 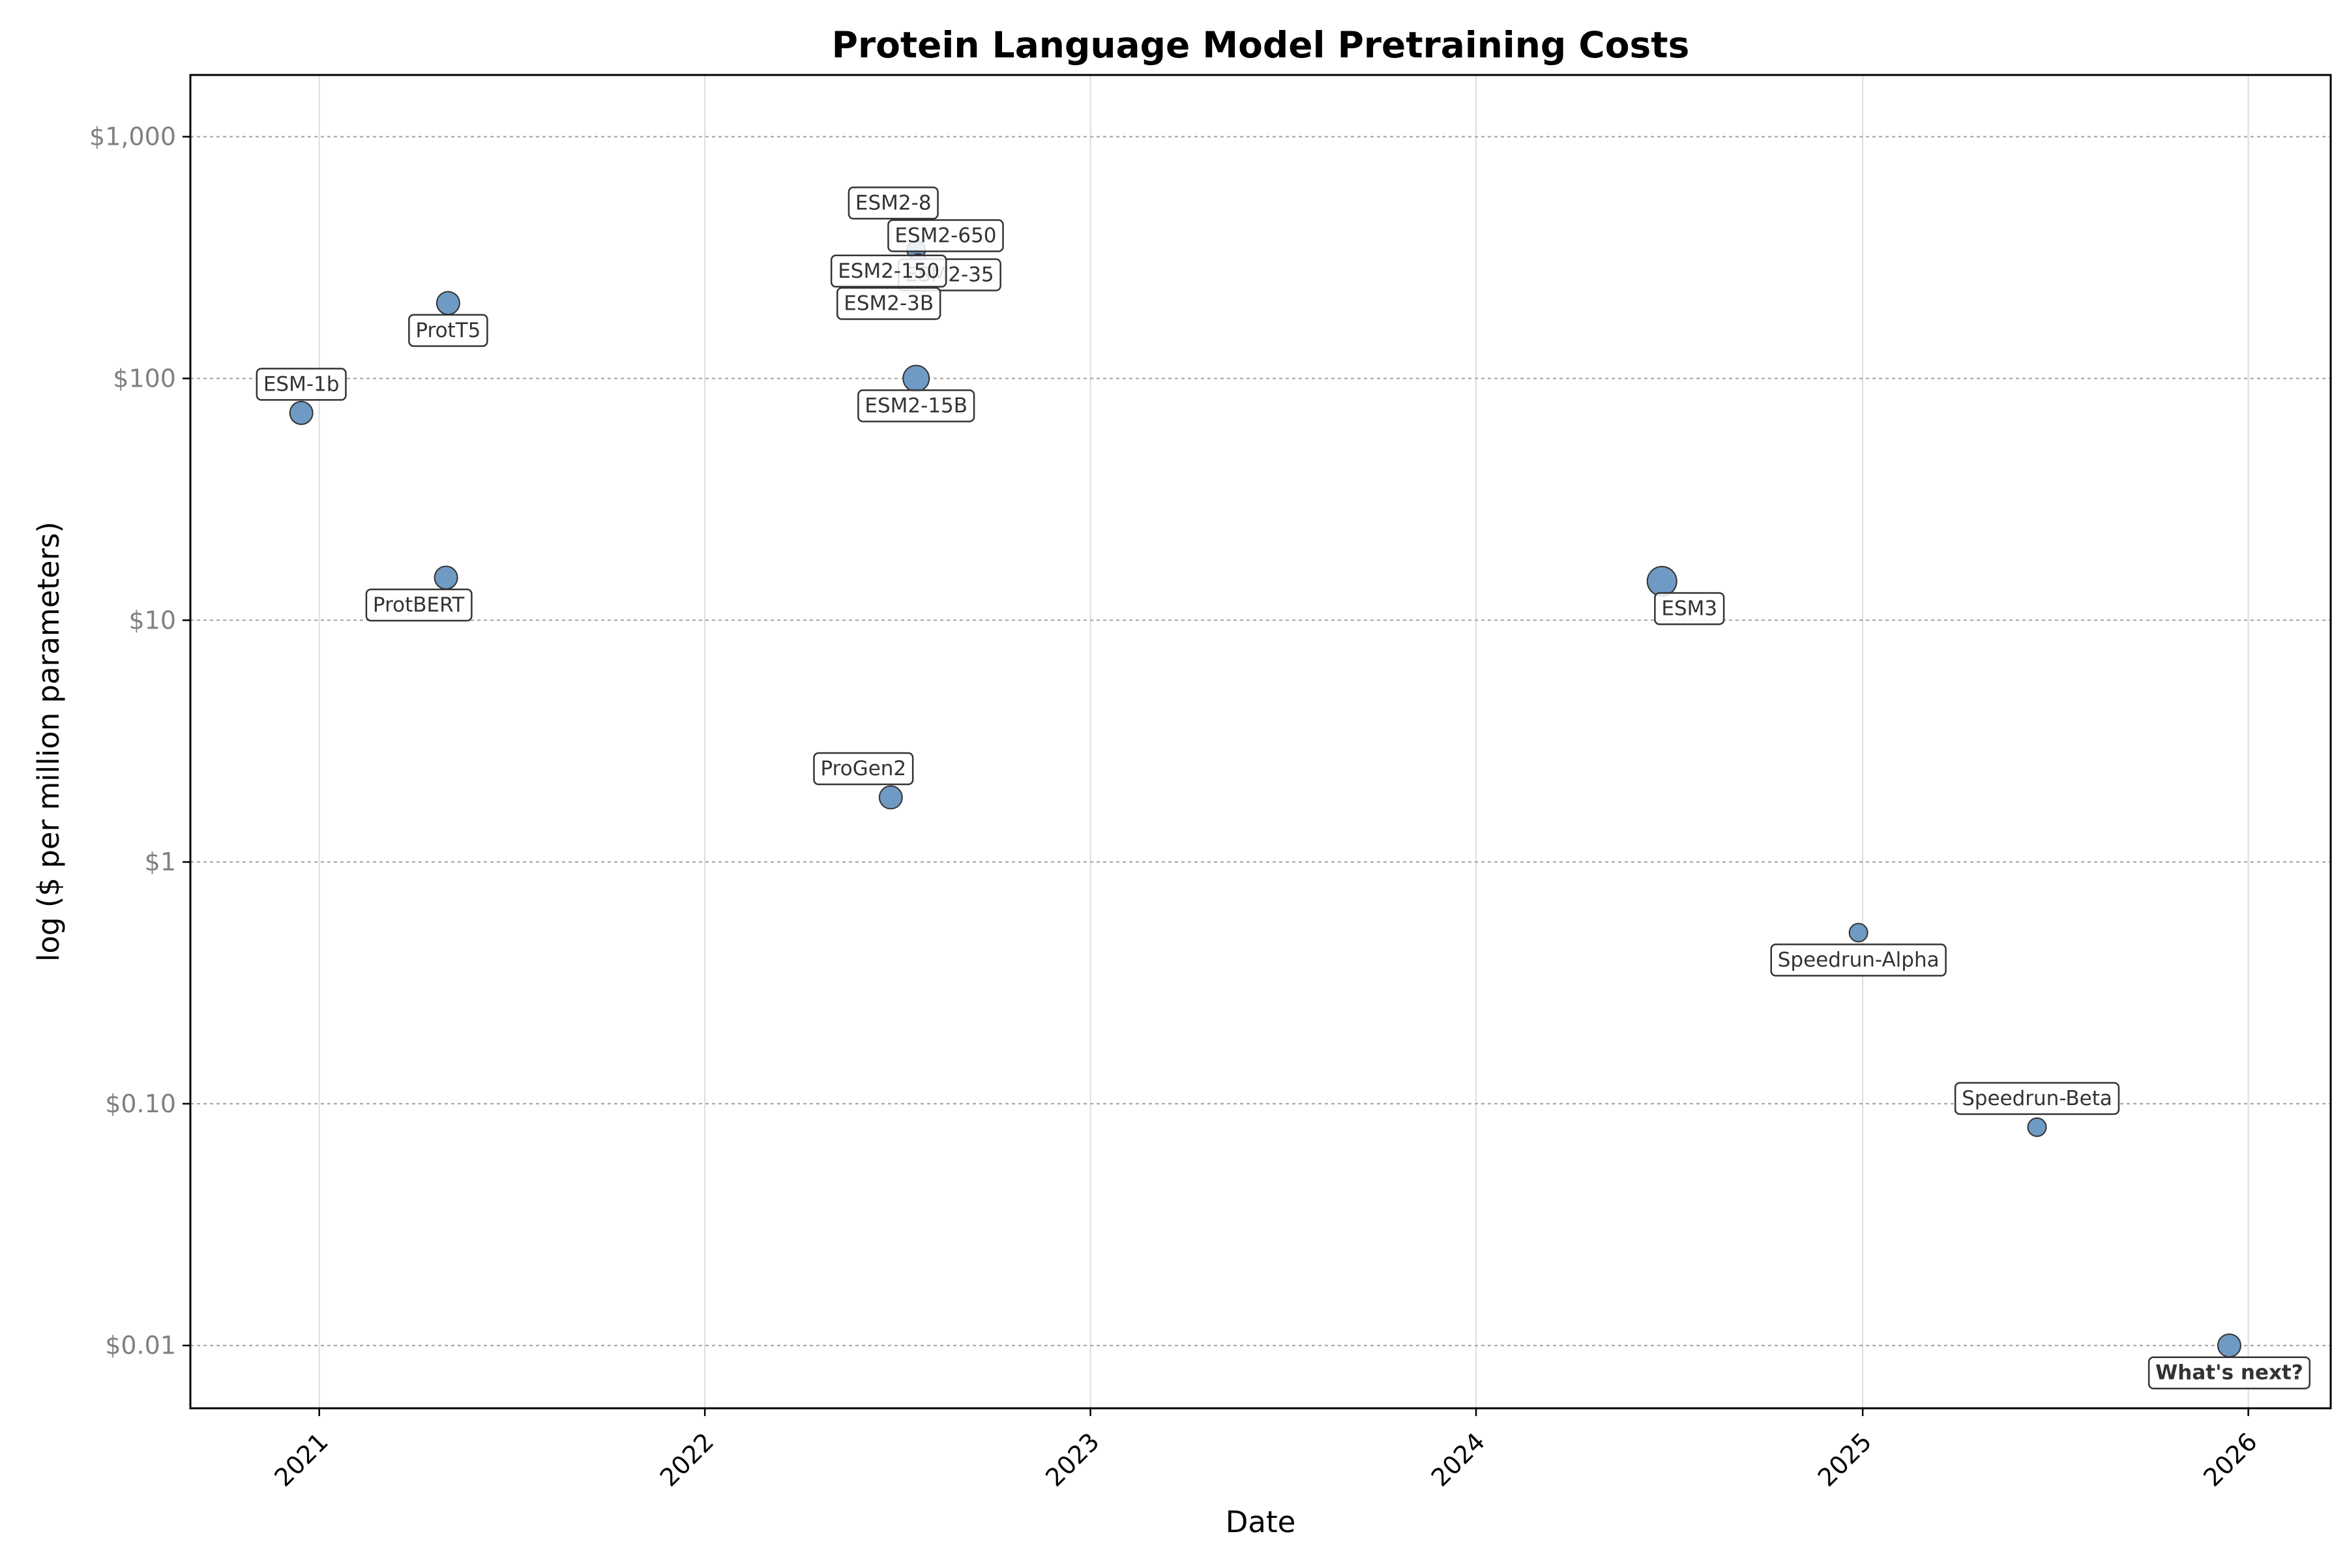 I want to click on point-label-prott5: ProtT5, so click(x=448, y=331).